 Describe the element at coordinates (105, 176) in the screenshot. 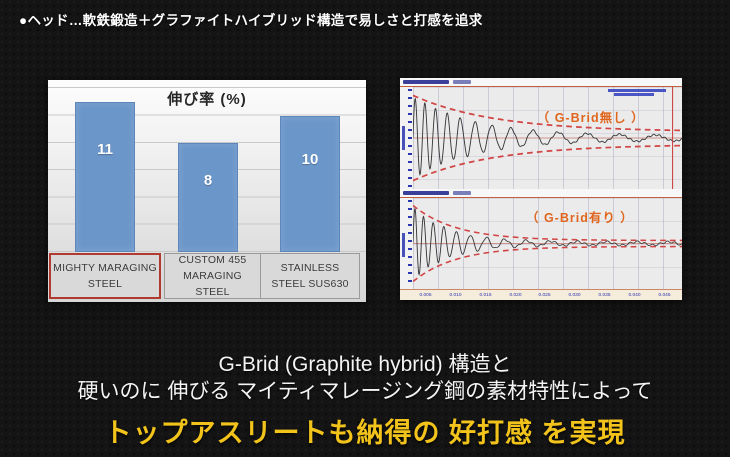

I see `bar-mighty-maraging-steel: 11` at that location.